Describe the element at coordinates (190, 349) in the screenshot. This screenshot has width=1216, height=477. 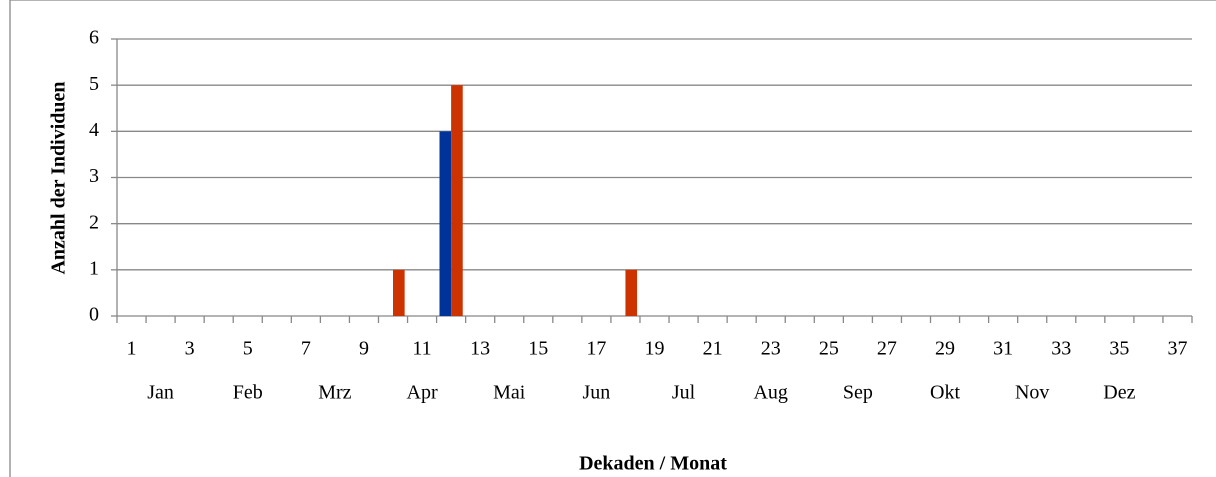
I see `x-tick-label: 3` at that location.